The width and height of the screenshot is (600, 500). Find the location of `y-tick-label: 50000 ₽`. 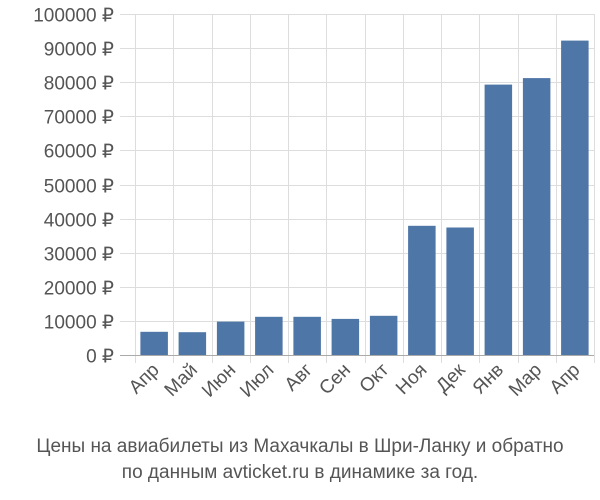

y-tick-label: 50000 ₽ is located at coordinates (79, 187).